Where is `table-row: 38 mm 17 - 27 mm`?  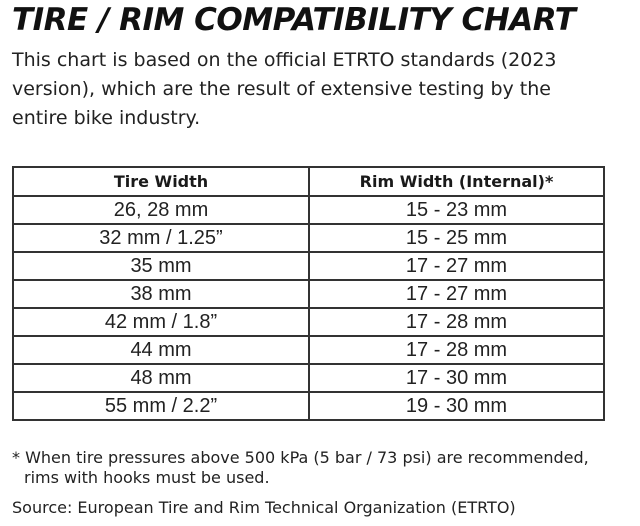
table-row: 38 mm 17 - 27 mm is located at coordinates (308, 294).